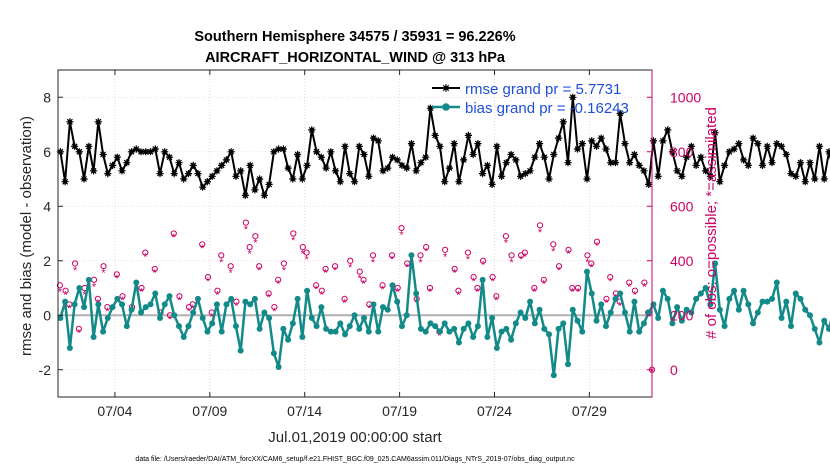 The width and height of the screenshot is (830, 475). I want to click on y-axis-right-label: # of obs: o=possible; *=assimilated, so click(711, 223).